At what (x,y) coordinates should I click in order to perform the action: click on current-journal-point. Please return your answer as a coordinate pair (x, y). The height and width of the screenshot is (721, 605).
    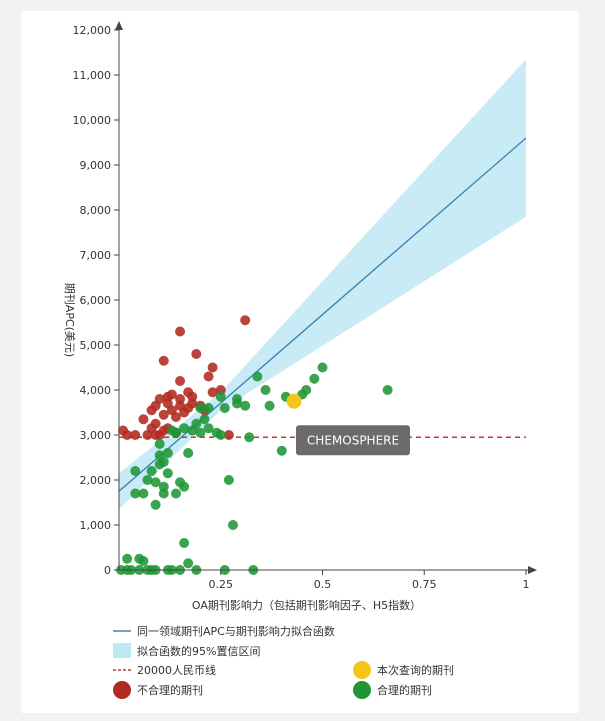
    Looking at the image, I should click on (294, 401).